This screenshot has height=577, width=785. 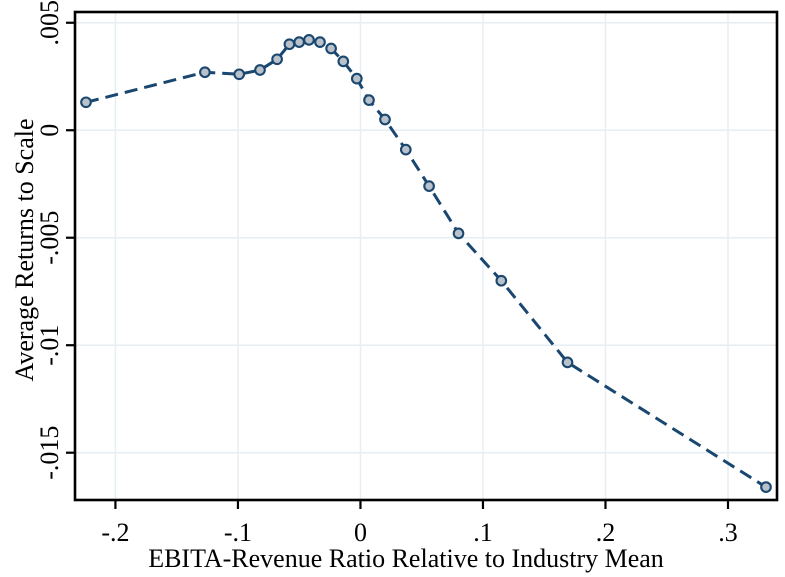 I want to click on y-tick-label: -.005, so click(x=49, y=238).